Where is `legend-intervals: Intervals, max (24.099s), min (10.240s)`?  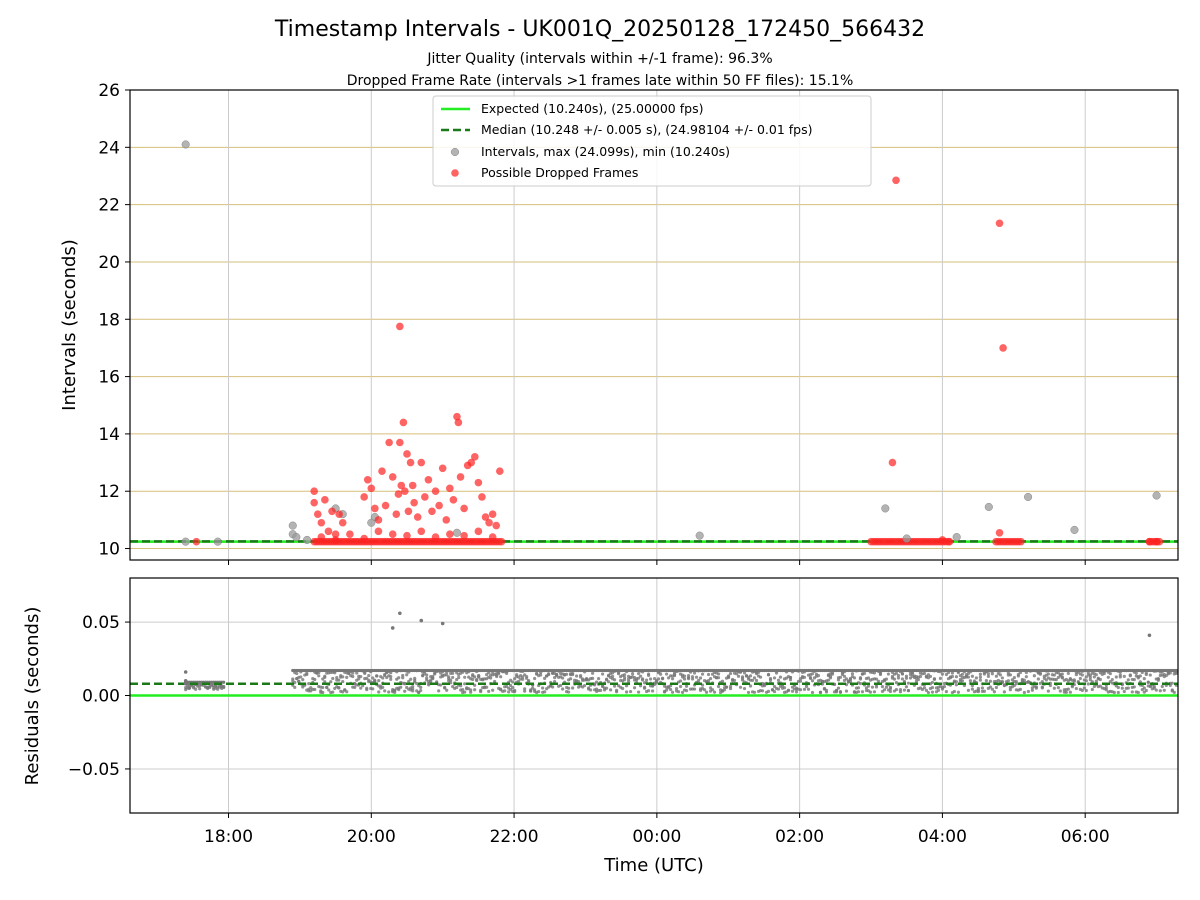
legend-intervals: Intervals, max (24.099s), min (10.240s) is located at coordinates (605, 151).